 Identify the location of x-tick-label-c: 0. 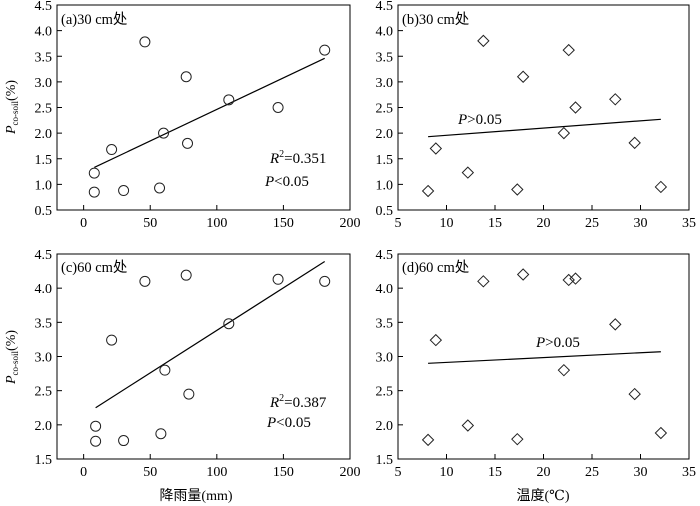
(83, 472).